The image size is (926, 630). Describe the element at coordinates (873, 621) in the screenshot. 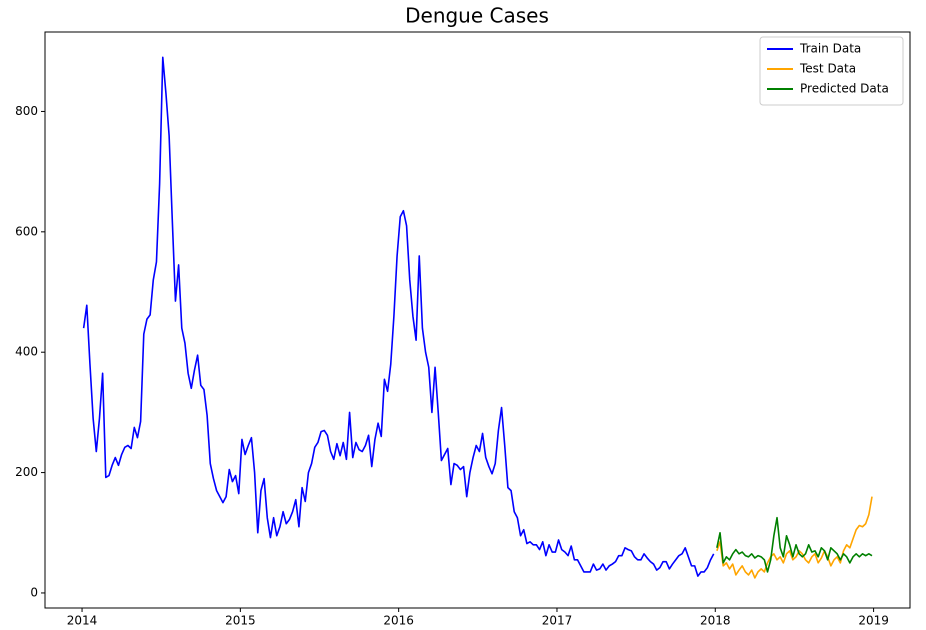

I see `x-tick-label: 2019` at that location.